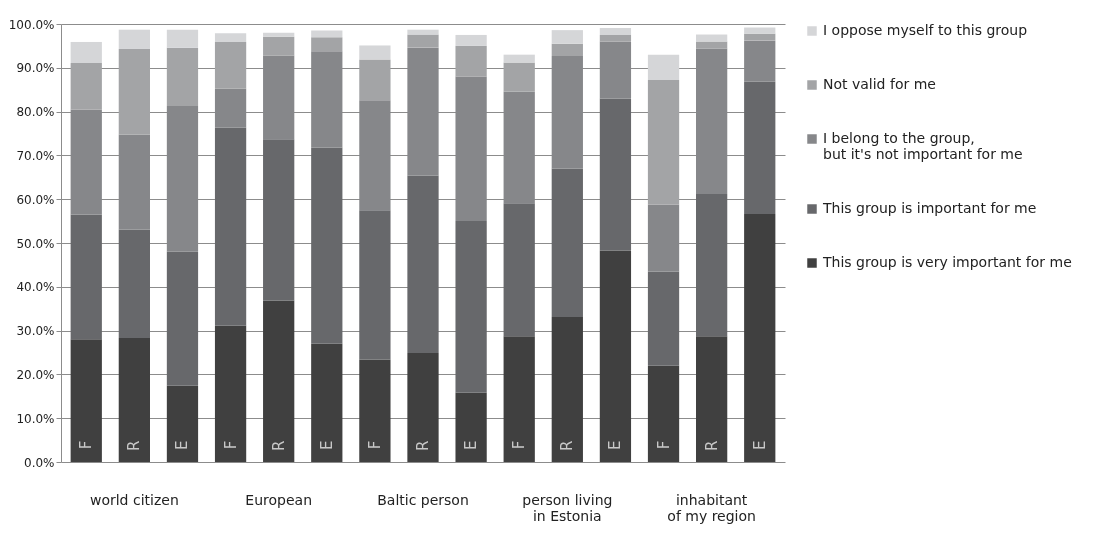  I want to click on text: person living in Estonia, so click(567, 508).